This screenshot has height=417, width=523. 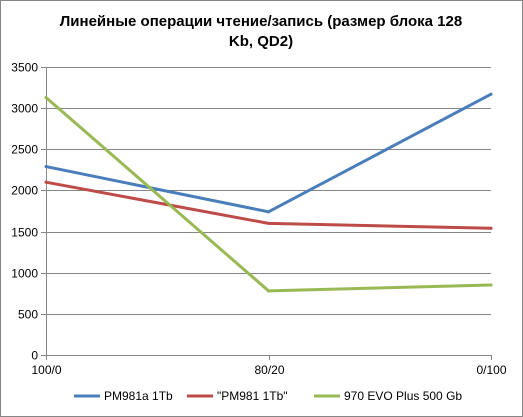 I want to click on y-tick-label: 2500, so click(x=24, y=150).